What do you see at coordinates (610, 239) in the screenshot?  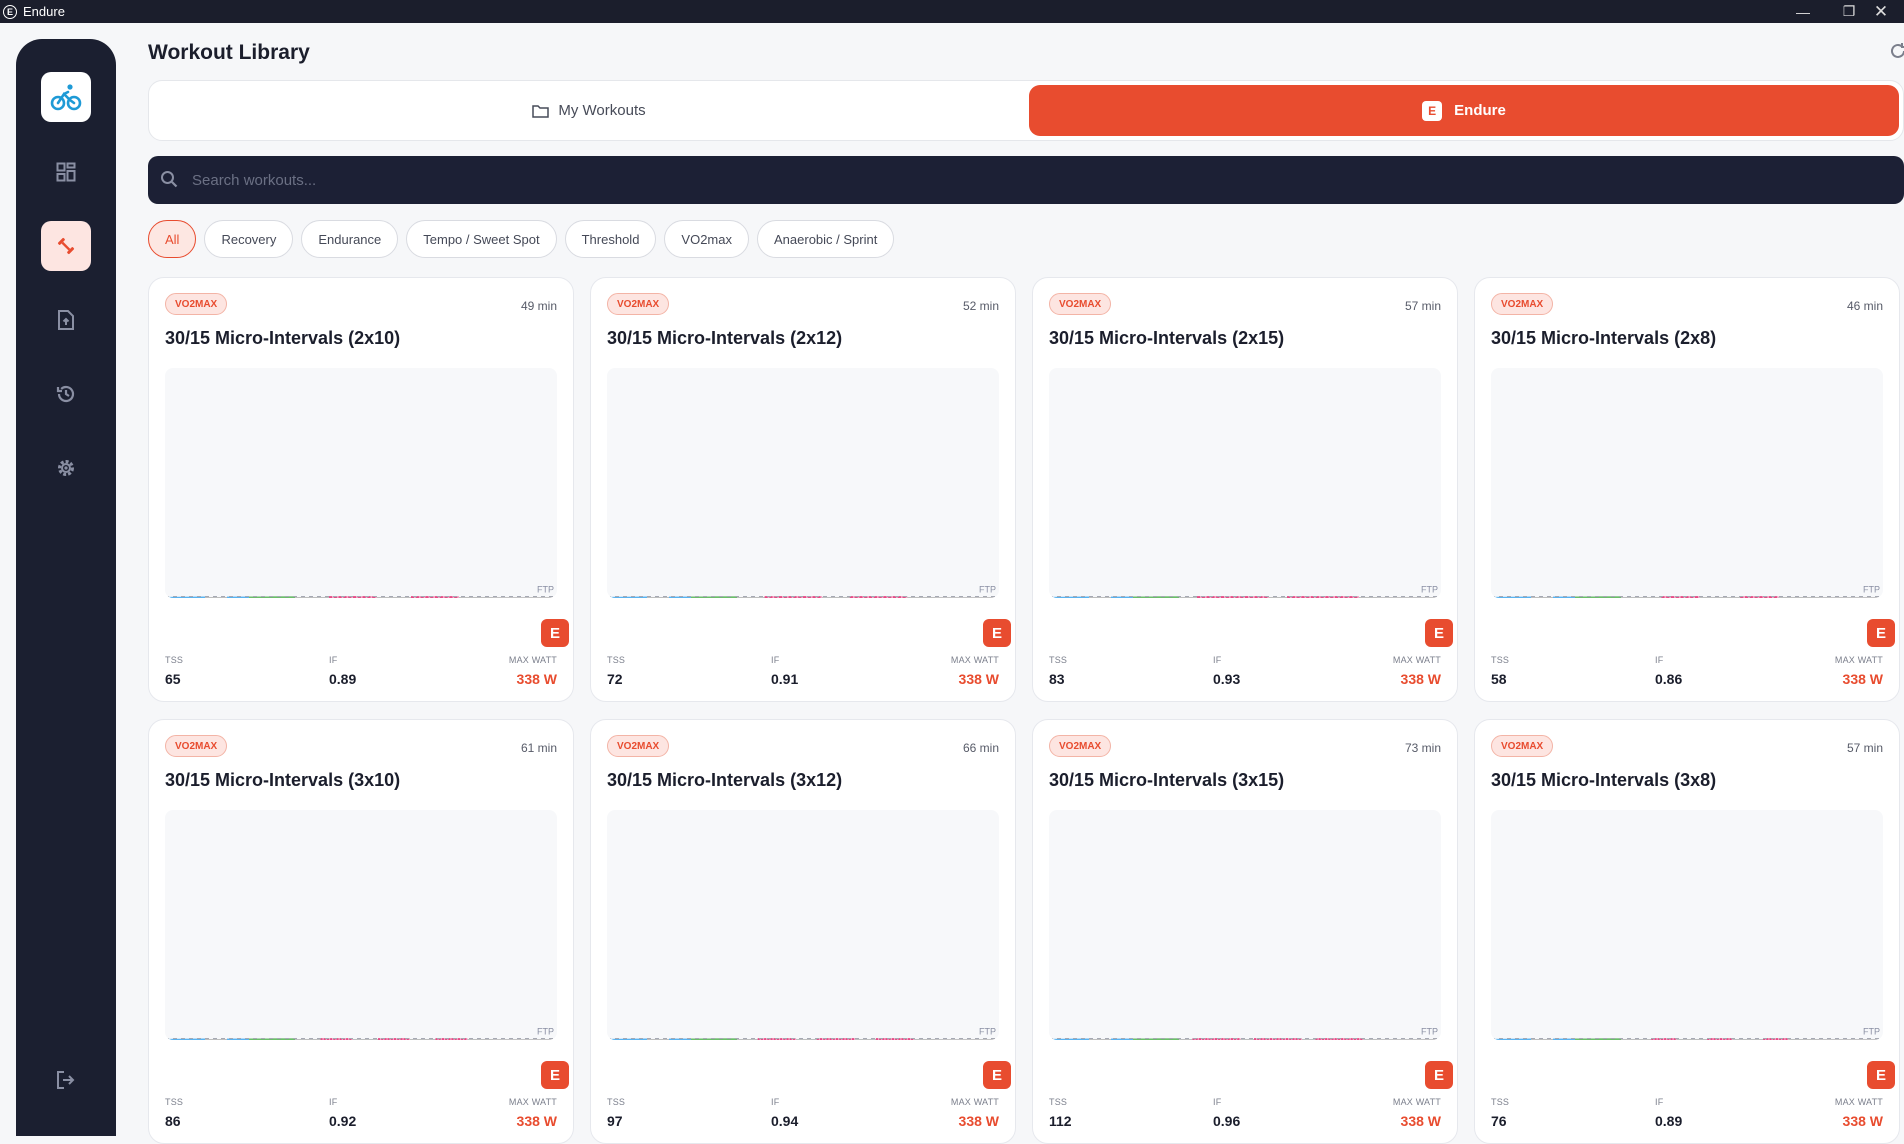 I see `filter-chip-threshold: Threshold` at bounding box center [610, 239].